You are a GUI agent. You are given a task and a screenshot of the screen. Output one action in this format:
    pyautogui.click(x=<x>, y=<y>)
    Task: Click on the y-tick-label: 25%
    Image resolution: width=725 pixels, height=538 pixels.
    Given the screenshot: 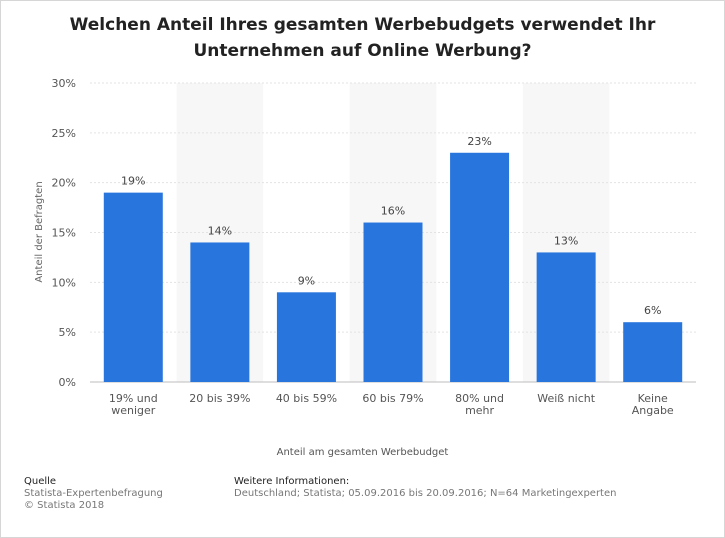 What is the action you would take?
    pyautogui.click(x=64, y=133)
    